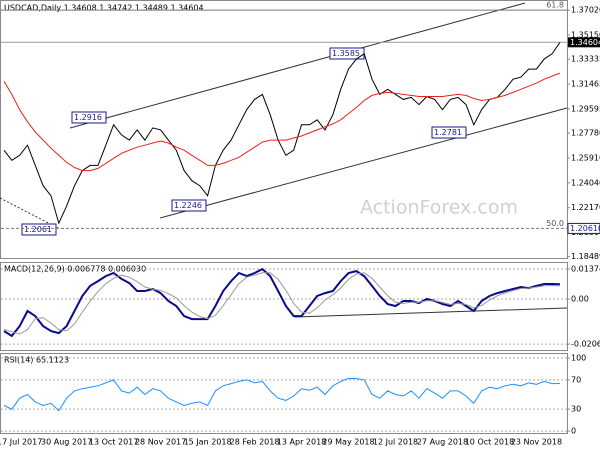 The image size is (600, 450). I want to click on rsi-title: RSI(14) 65.1123, so click(36, 360).